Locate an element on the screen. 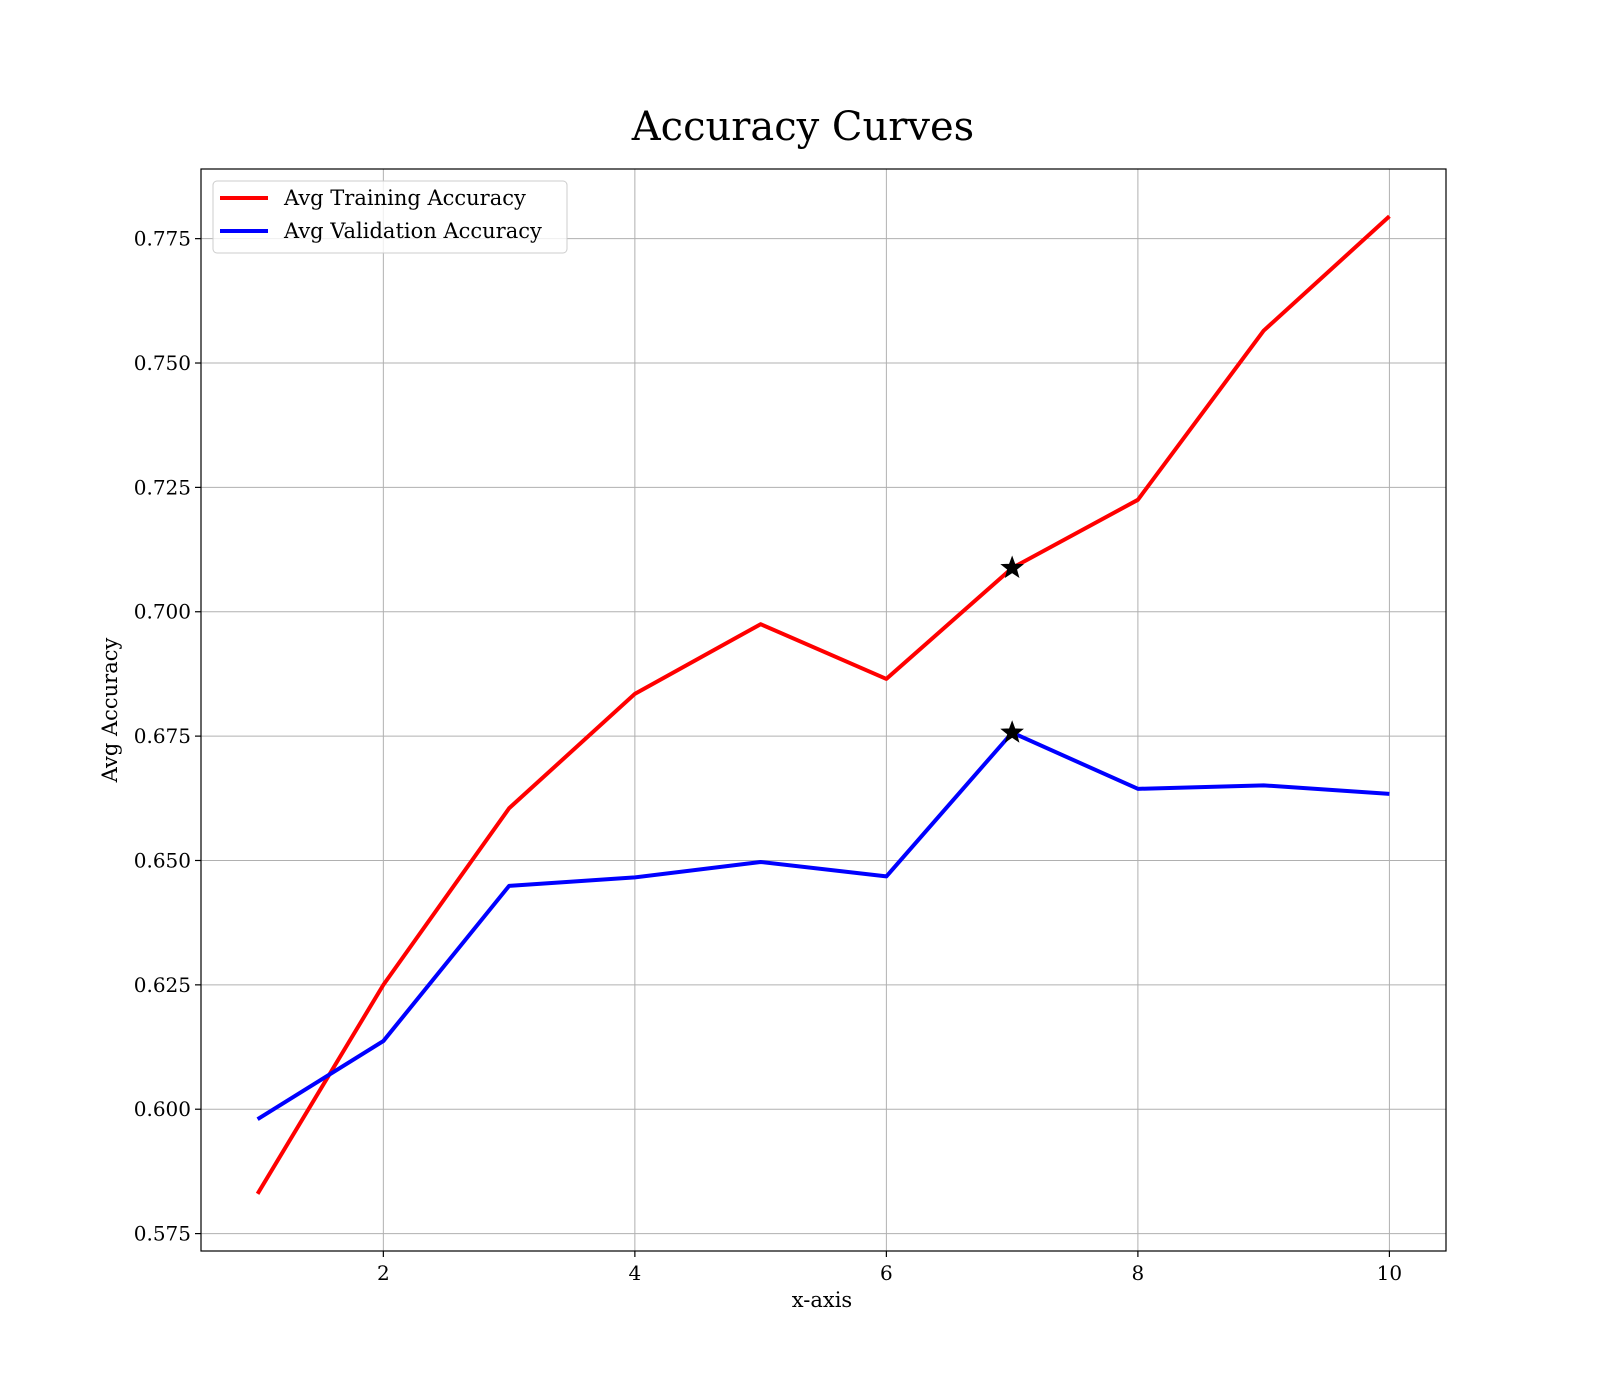 Image resolution: width=1600 pixels, height=1400 pixels. legend-label-training: Avg Training Accuracy is located at coordinates (404, 198).